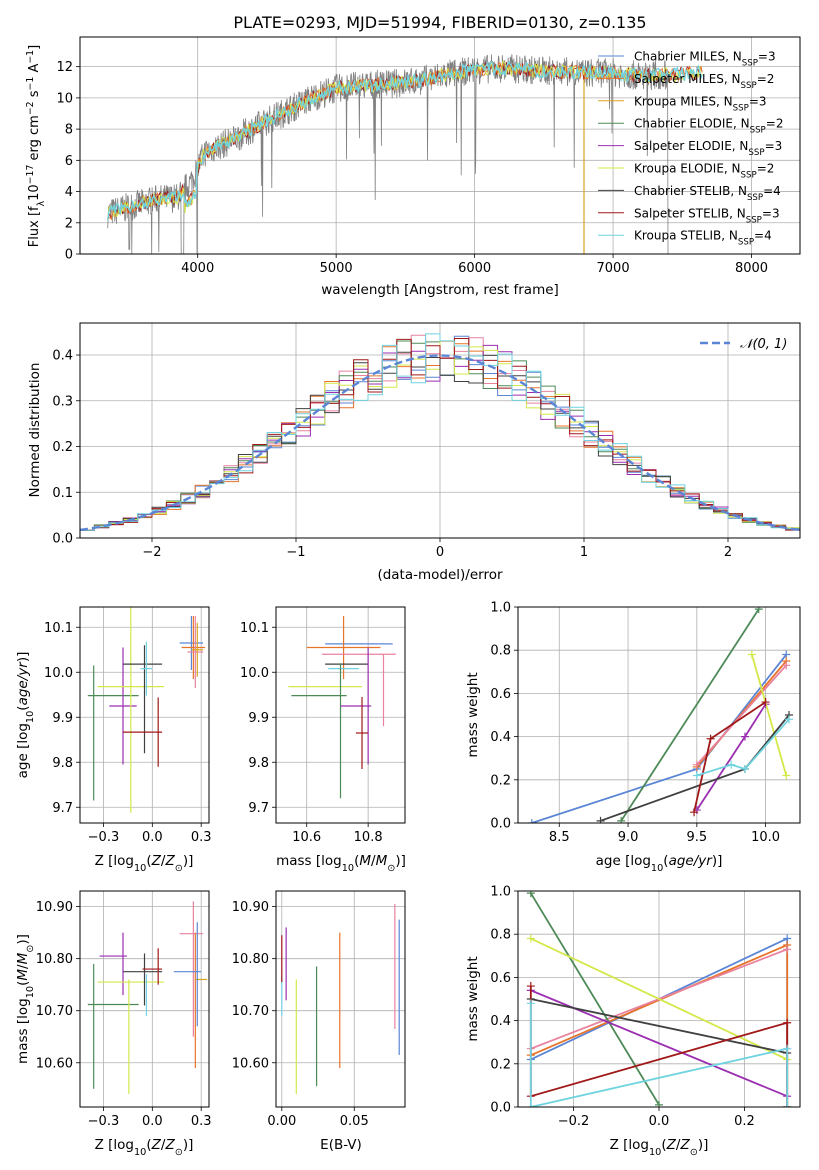 The image size is (819, 1170). I want to click on ageM-ytick-label: 10.1, so click(254, 628).